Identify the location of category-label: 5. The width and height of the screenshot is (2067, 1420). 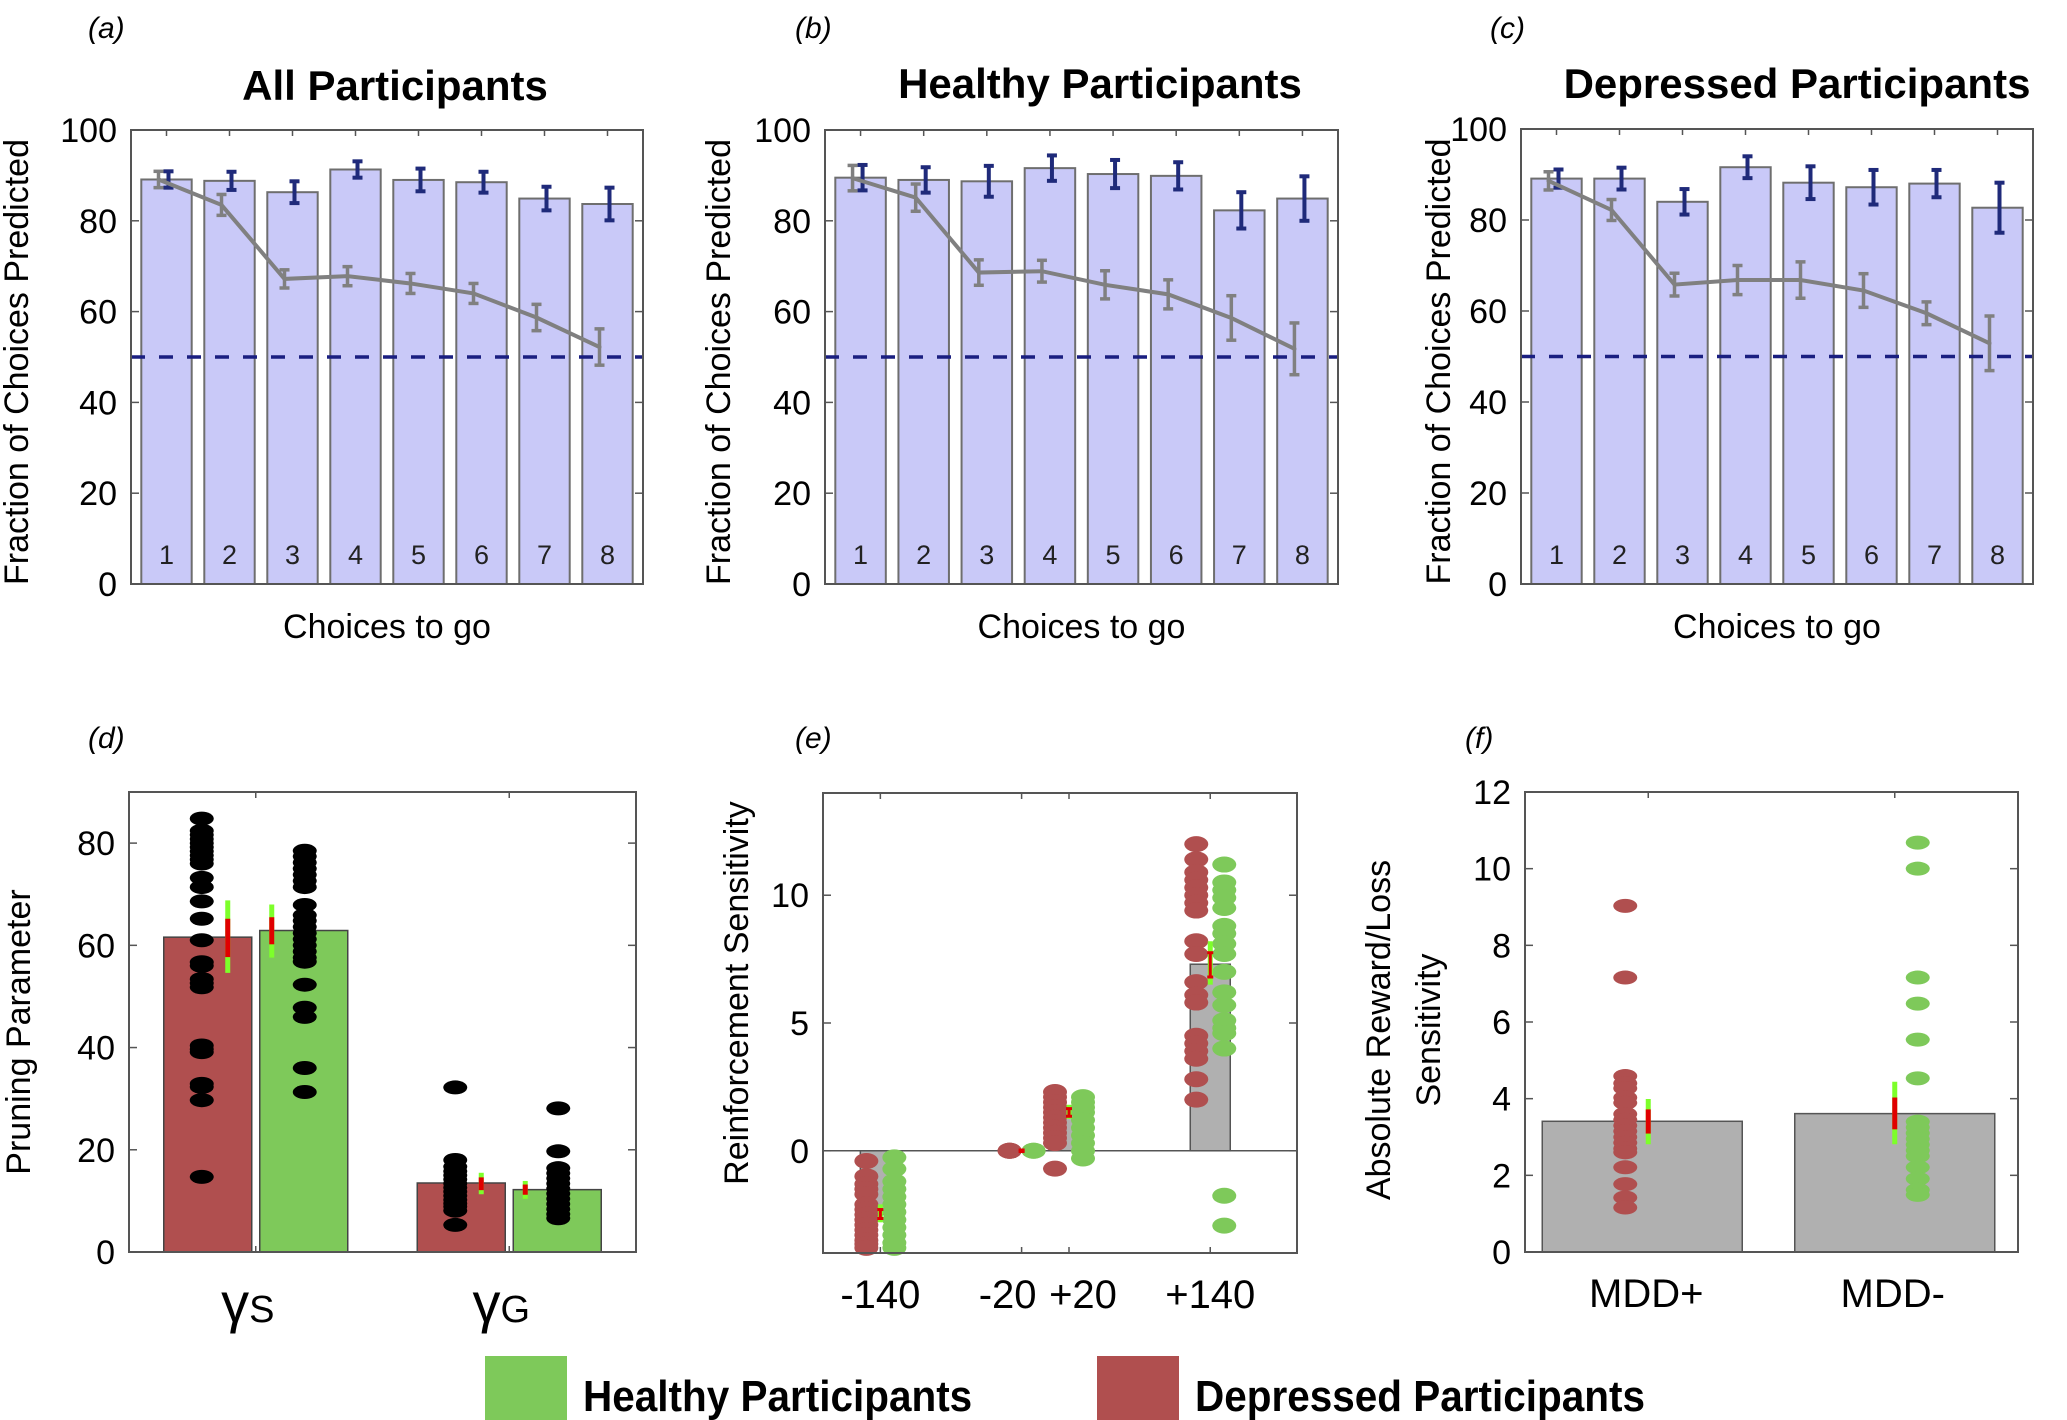
(1113, 555).